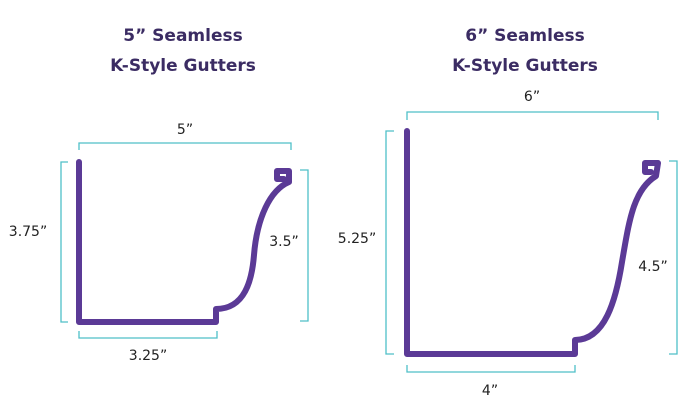 The width and height of the screenshot is (700, 411). What do you see at coordinates (524, 36) in the screenshot?
I see `gutter-6in-title-line1: 6” Seamless` at bounding box center [524, 36].